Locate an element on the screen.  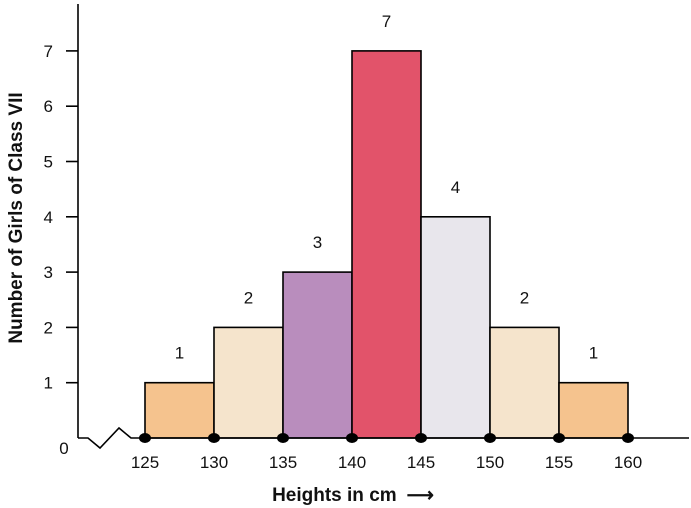
x-tick-label: 130 is located at coordinates (214, 462).